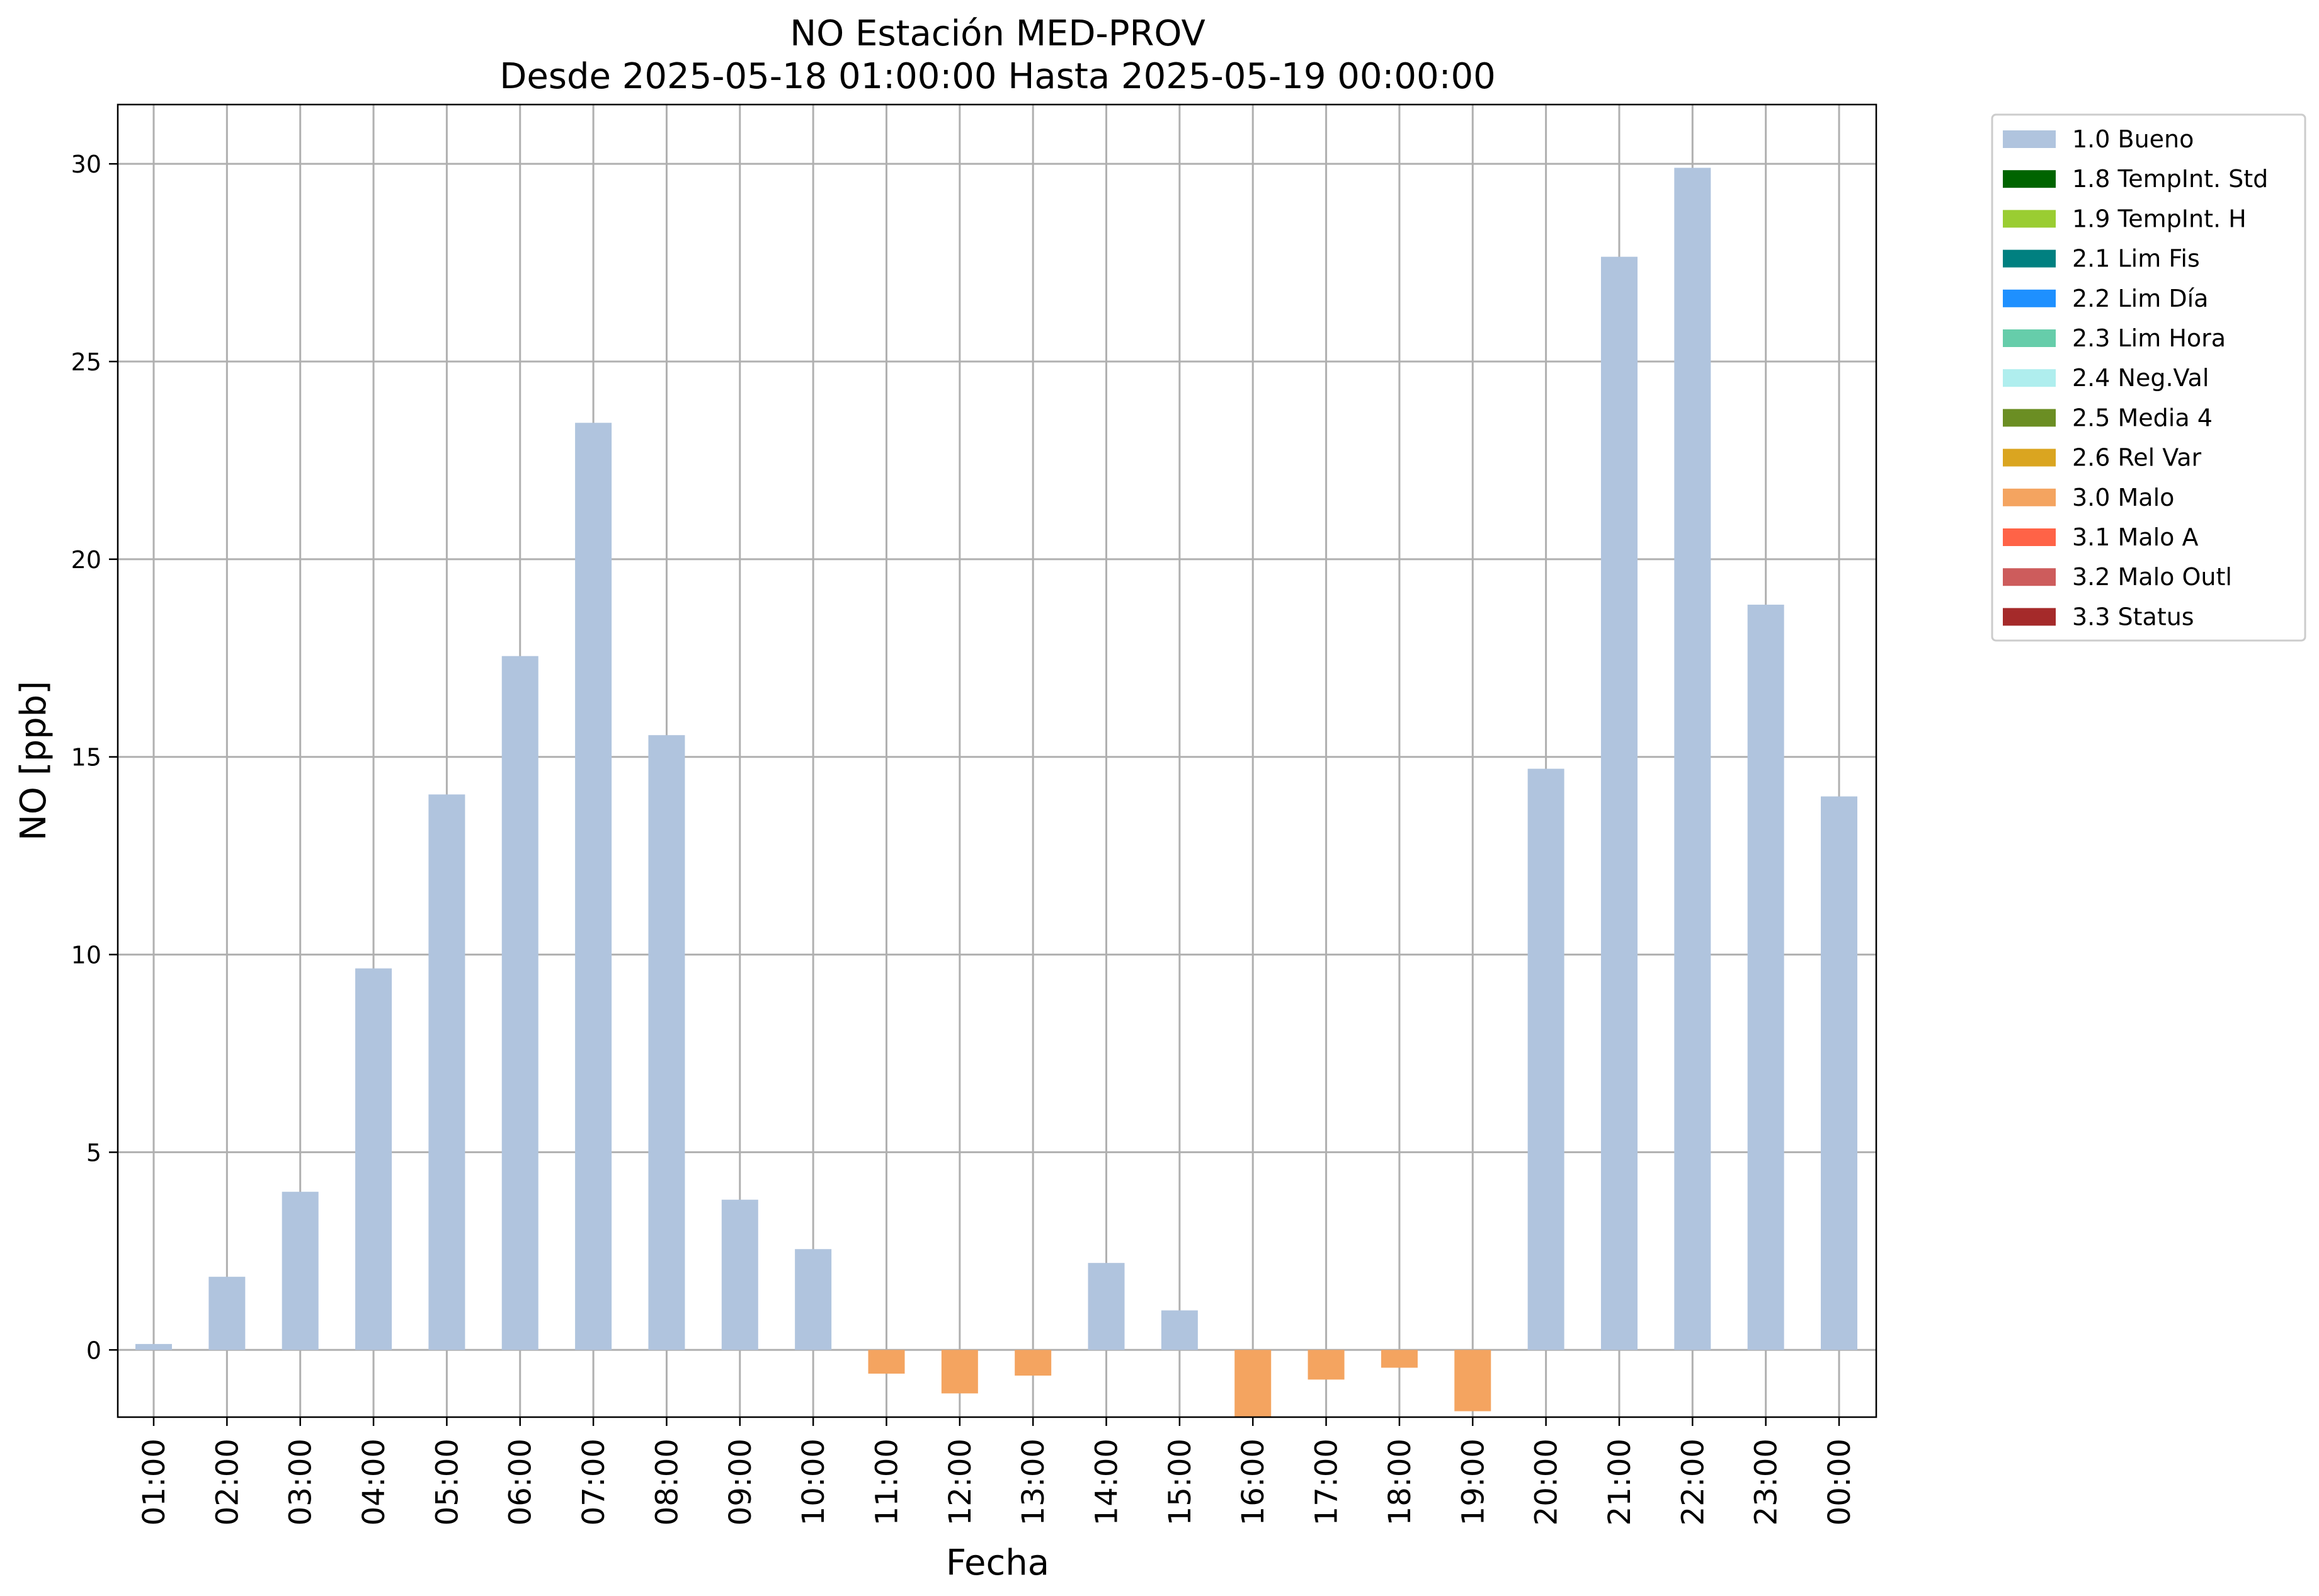  What do you see at coordinates (1692, 759) in the screenshot?
I see `bar-22:00` at bounding box center [1692, 759].